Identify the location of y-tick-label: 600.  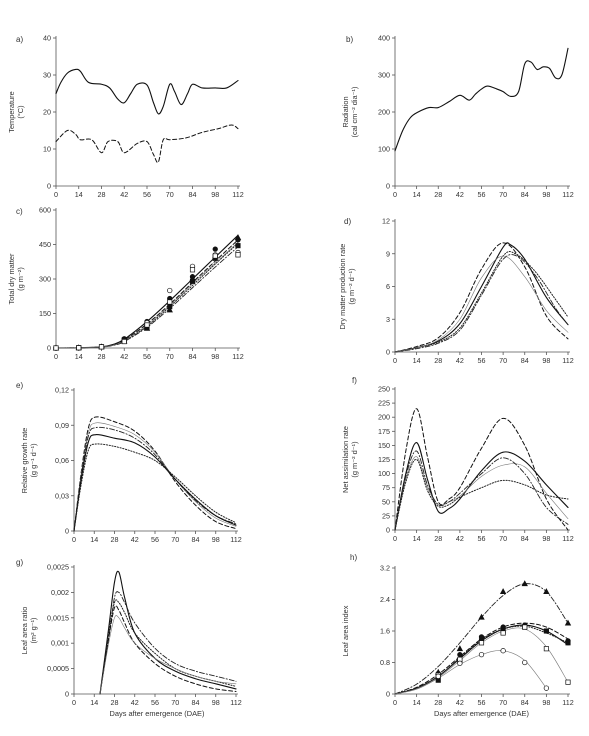
(45, 210).